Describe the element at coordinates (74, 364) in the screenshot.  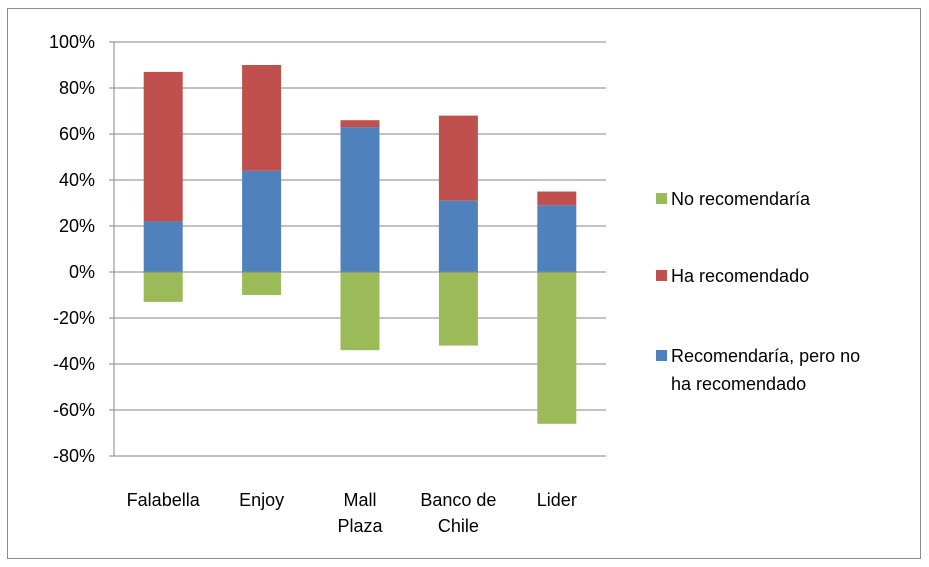
I see `y-tick-label: -40%` at that location.